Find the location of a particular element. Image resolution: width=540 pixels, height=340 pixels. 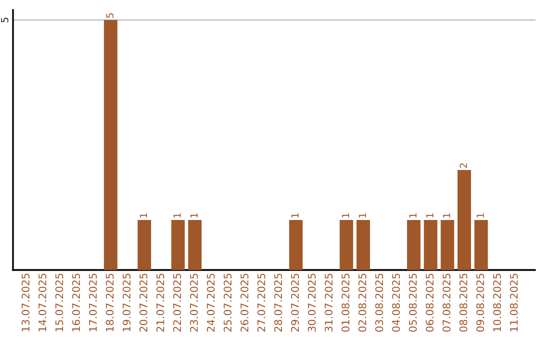

x-tick-label: 18.07.2025 is located at coordinates (110, 303).